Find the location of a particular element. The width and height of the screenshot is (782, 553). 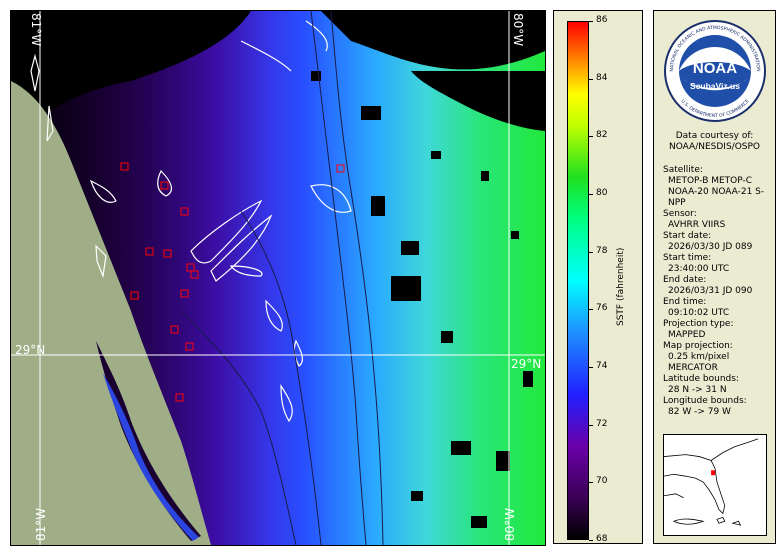

lat-label-left: 29°N is located at coordinates (30, 350).